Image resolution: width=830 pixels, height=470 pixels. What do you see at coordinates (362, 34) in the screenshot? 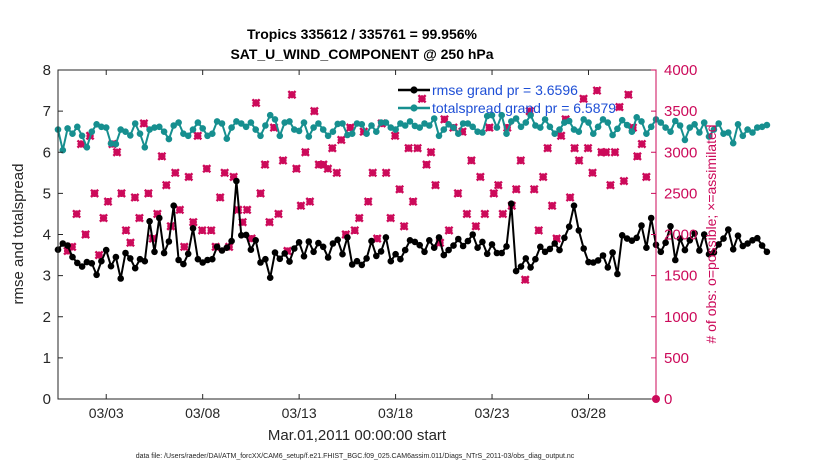
I see `chart-title: Tropics 335612 / 335761 = 99.956%` at bounding box center [362, 34].